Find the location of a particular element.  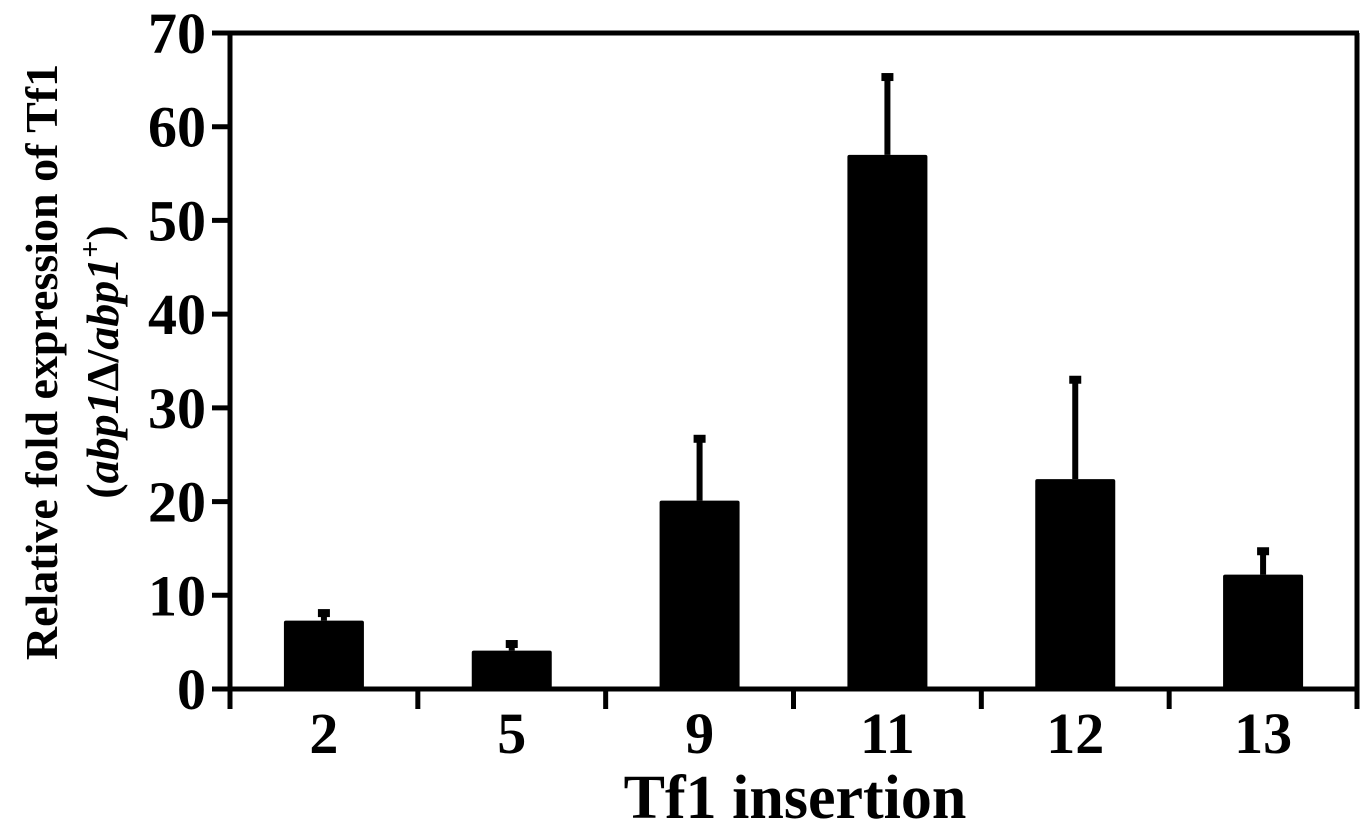

y-axis-title-line2: (abp1Δ/abp1+) is located at coordinates (101, 361).